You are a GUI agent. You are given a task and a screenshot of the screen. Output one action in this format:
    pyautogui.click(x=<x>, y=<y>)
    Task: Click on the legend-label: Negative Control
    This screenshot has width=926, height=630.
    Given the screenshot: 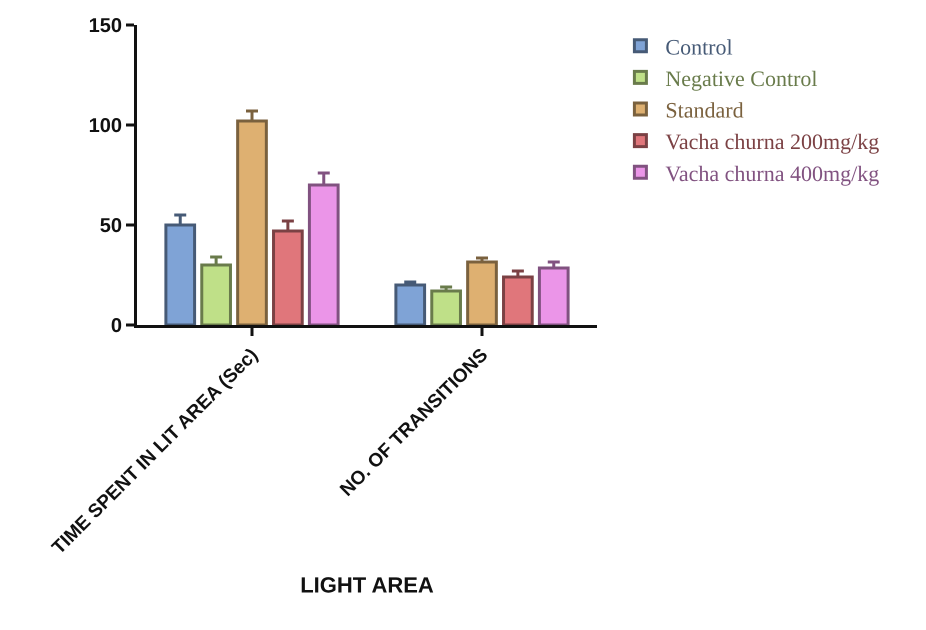 What is the action you would take?
    pyautogui.click(x=741, y=78)
    